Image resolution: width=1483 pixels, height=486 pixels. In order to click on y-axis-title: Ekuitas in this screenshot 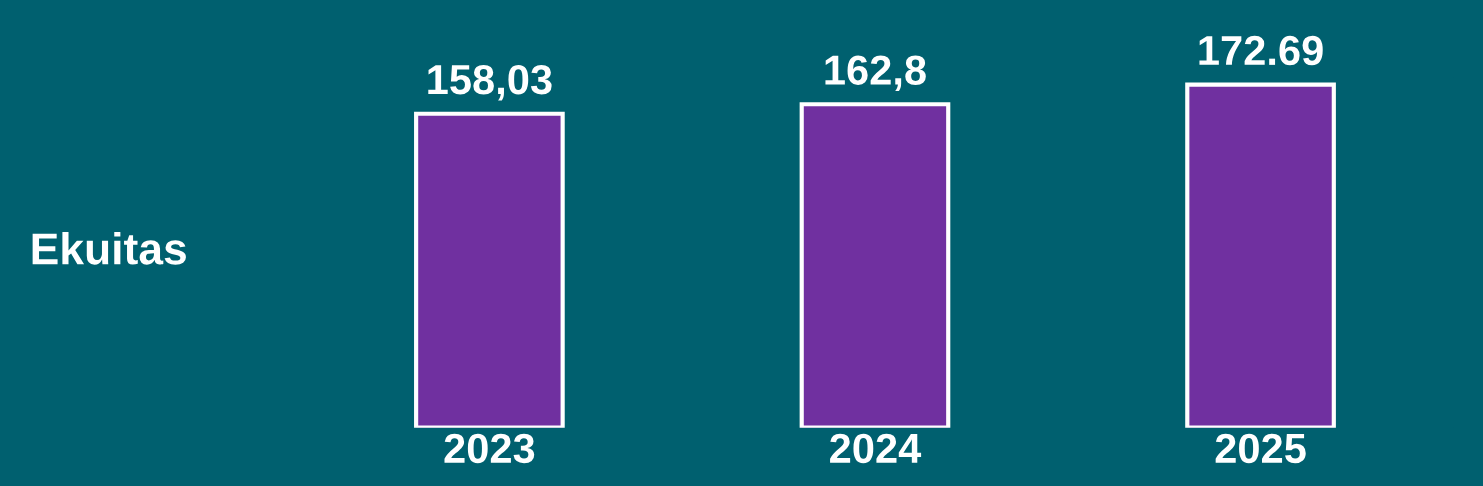, I will do `click(109, 248)`.